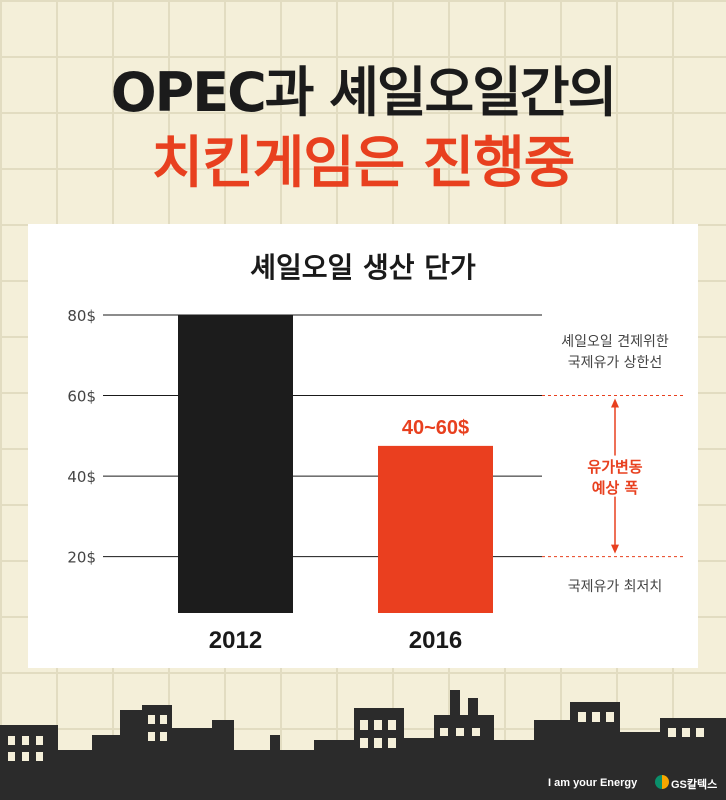 This screenshot has width=726, height=800. What do you see at coordinates (363, 267) in the screenshot?
I see `chart-title: 셰일오일 생산 단가` at bounding box center [363, 267].